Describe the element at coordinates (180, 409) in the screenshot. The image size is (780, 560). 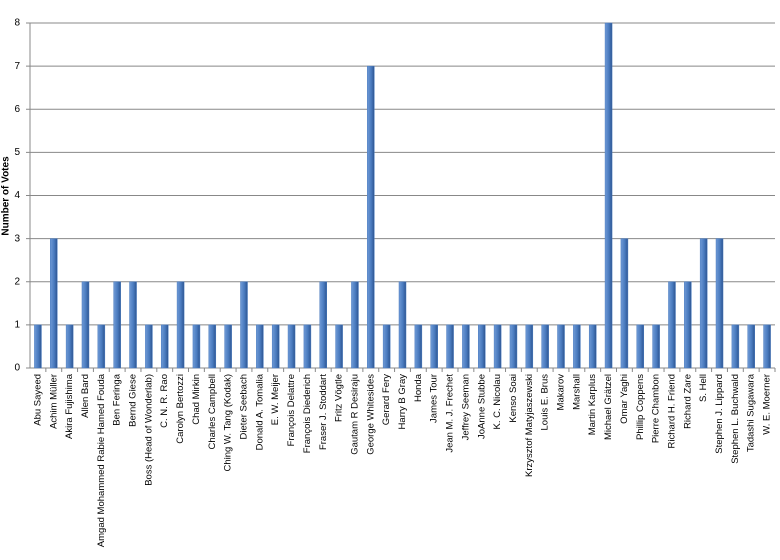
I see `x-tick-label: Carolyn Bertozzi` at that location.